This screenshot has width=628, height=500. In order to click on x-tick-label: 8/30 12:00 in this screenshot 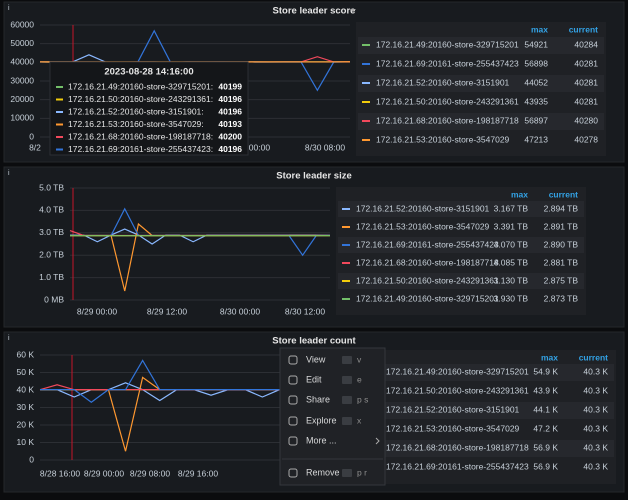, I will do `click(305, 311)`.